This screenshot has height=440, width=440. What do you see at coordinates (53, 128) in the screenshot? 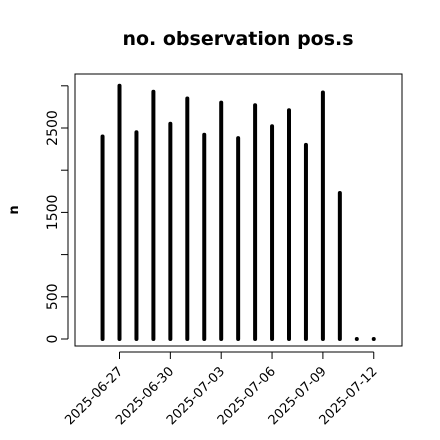
I see `y-tick-label: 2500` at bounding box center [53, 128].